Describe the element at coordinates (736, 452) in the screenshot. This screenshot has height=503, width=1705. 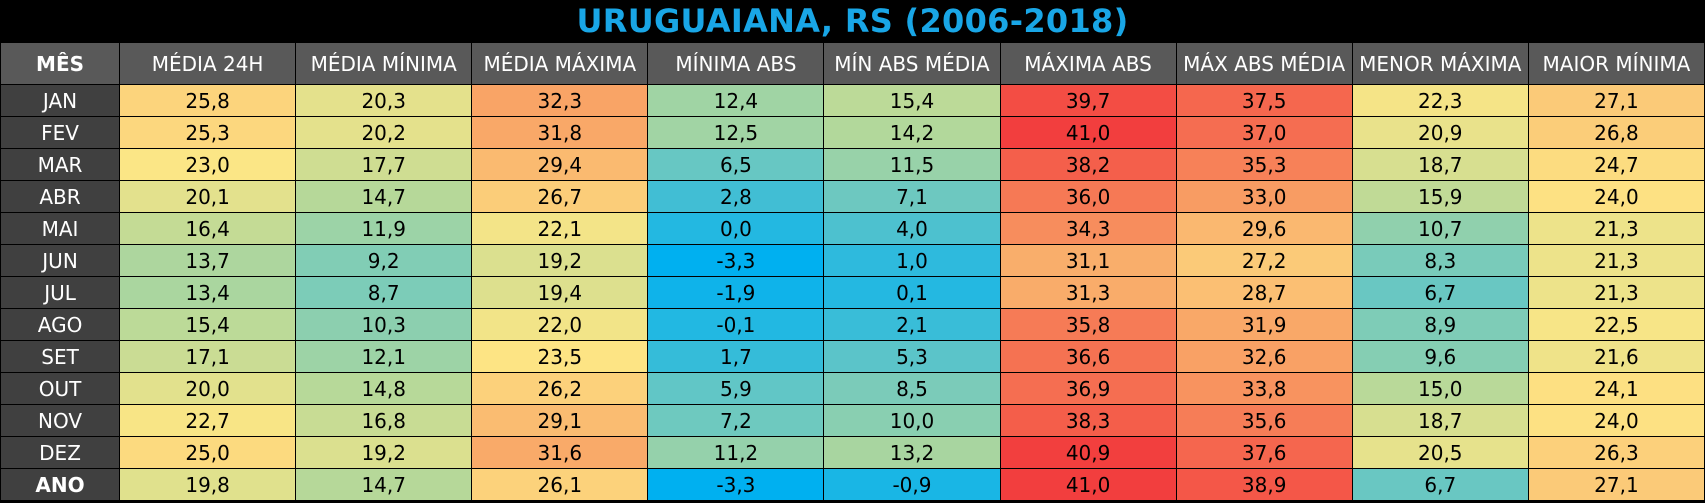
I see `table-cell: 11,2` at that location.